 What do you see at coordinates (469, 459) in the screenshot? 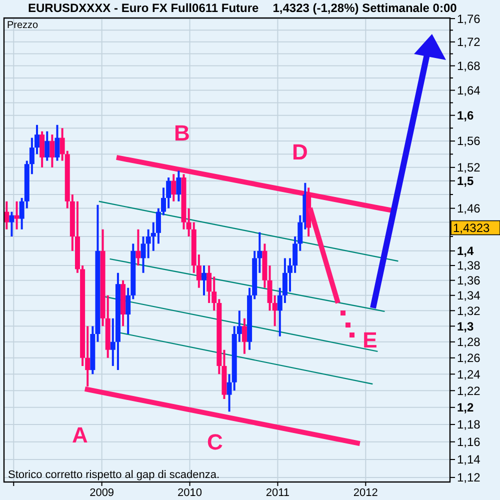
I see `y-tick-label: 1,14` at bounding box center [469, 459].